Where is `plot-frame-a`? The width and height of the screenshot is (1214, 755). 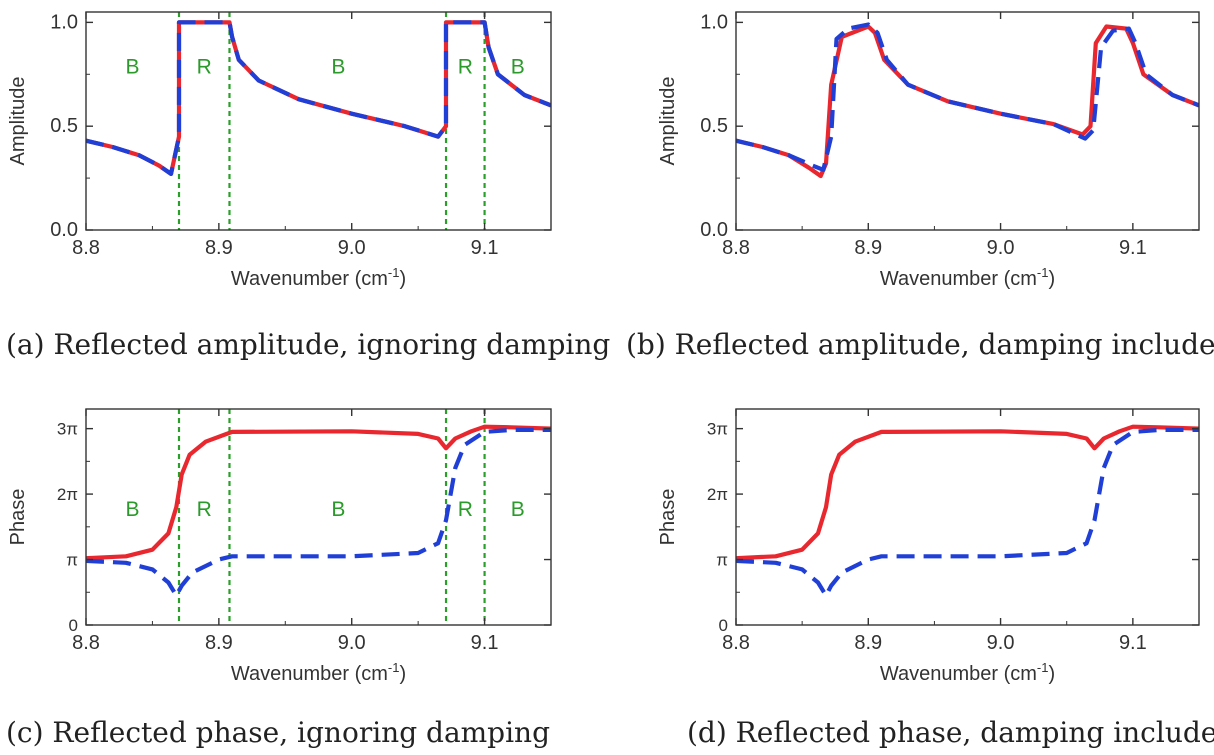
plot-frame-a is located at coordinates (318, 121).